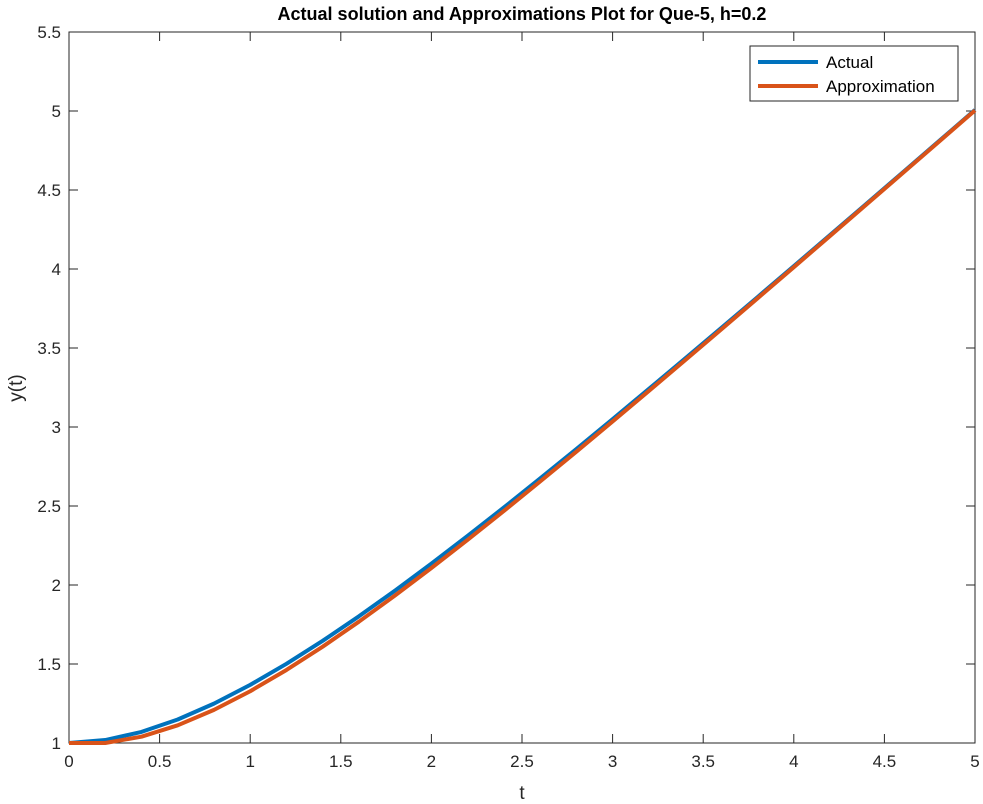 This screenshot has height=804, width=983. Describe the element at coordinates (793, 761) in the screenshot. I see `x-tick-label: 4` at that location.